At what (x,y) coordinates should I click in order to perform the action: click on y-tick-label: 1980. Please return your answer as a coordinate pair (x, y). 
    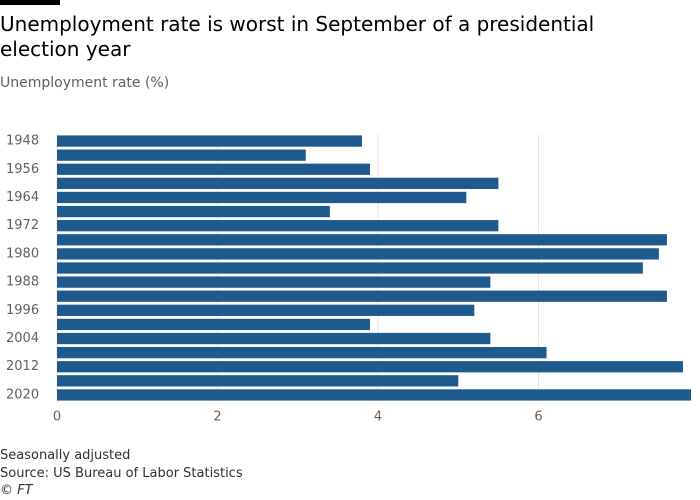
    Looking at the image, I should click on (22, 253).